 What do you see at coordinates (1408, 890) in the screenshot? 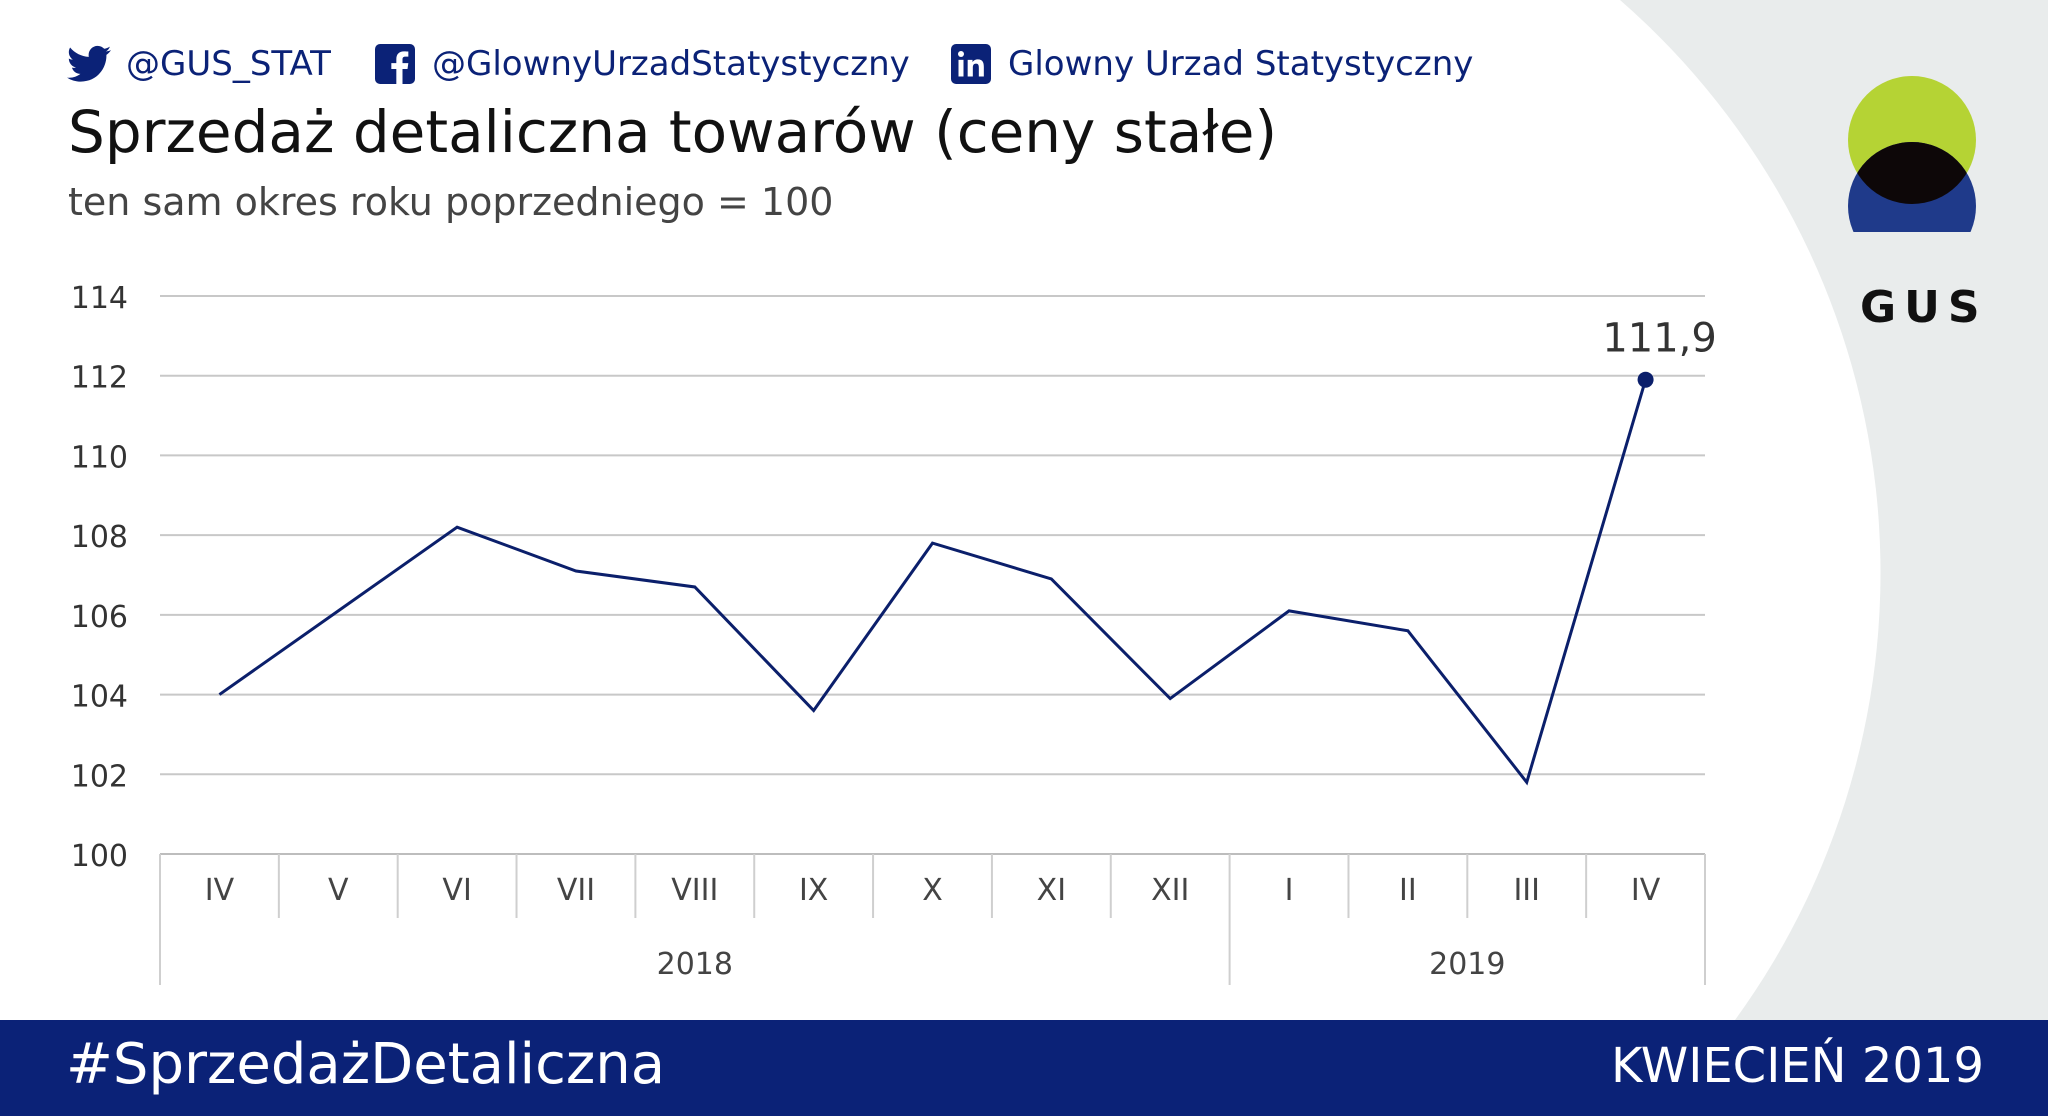
I see `x-tick-label: II` at bounding box center [1408, 890].